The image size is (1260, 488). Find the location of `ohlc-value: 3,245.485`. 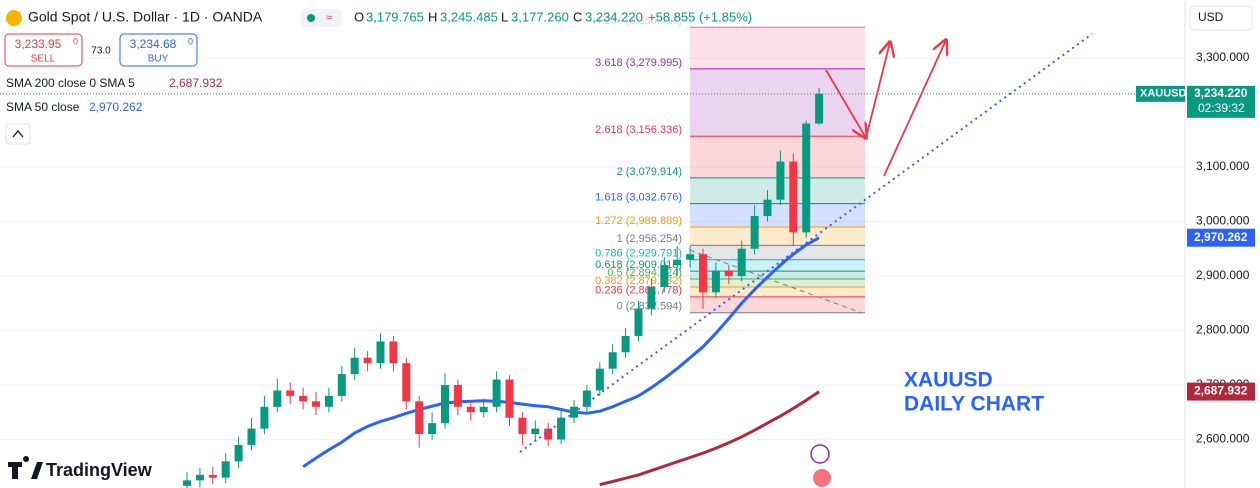

ohlc-value: 3,245.485 is located at coordinates (469, 16).